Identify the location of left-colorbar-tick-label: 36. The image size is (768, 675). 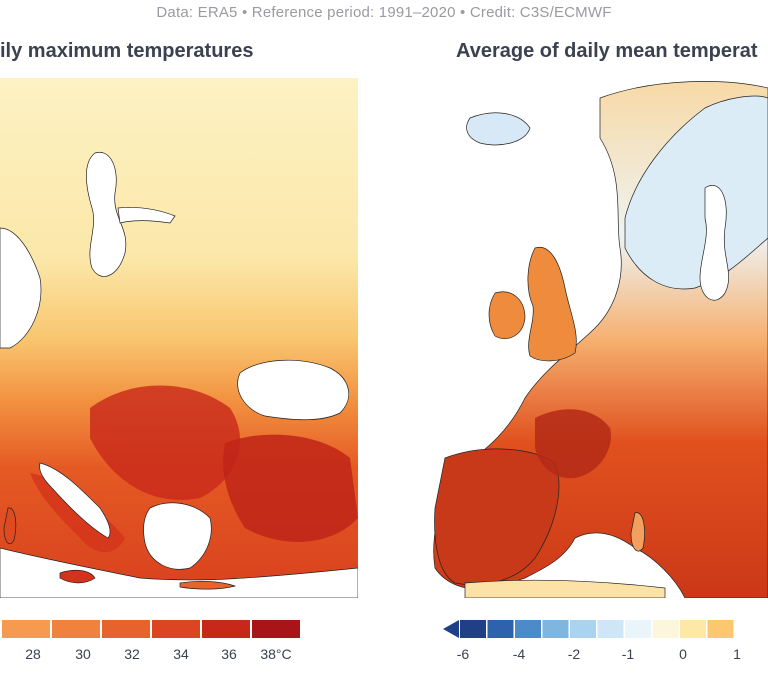
(229, 654).